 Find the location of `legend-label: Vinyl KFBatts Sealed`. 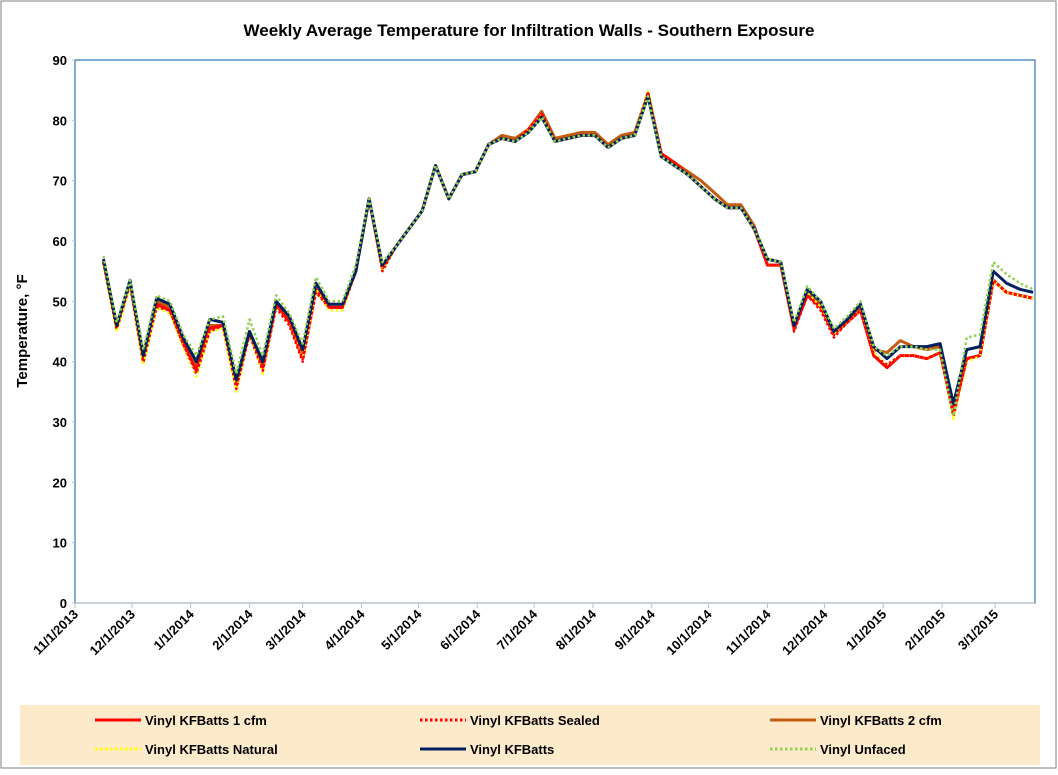

legend-label: Vinyl KFBatts Sealed is located at coordinates (535, 720).